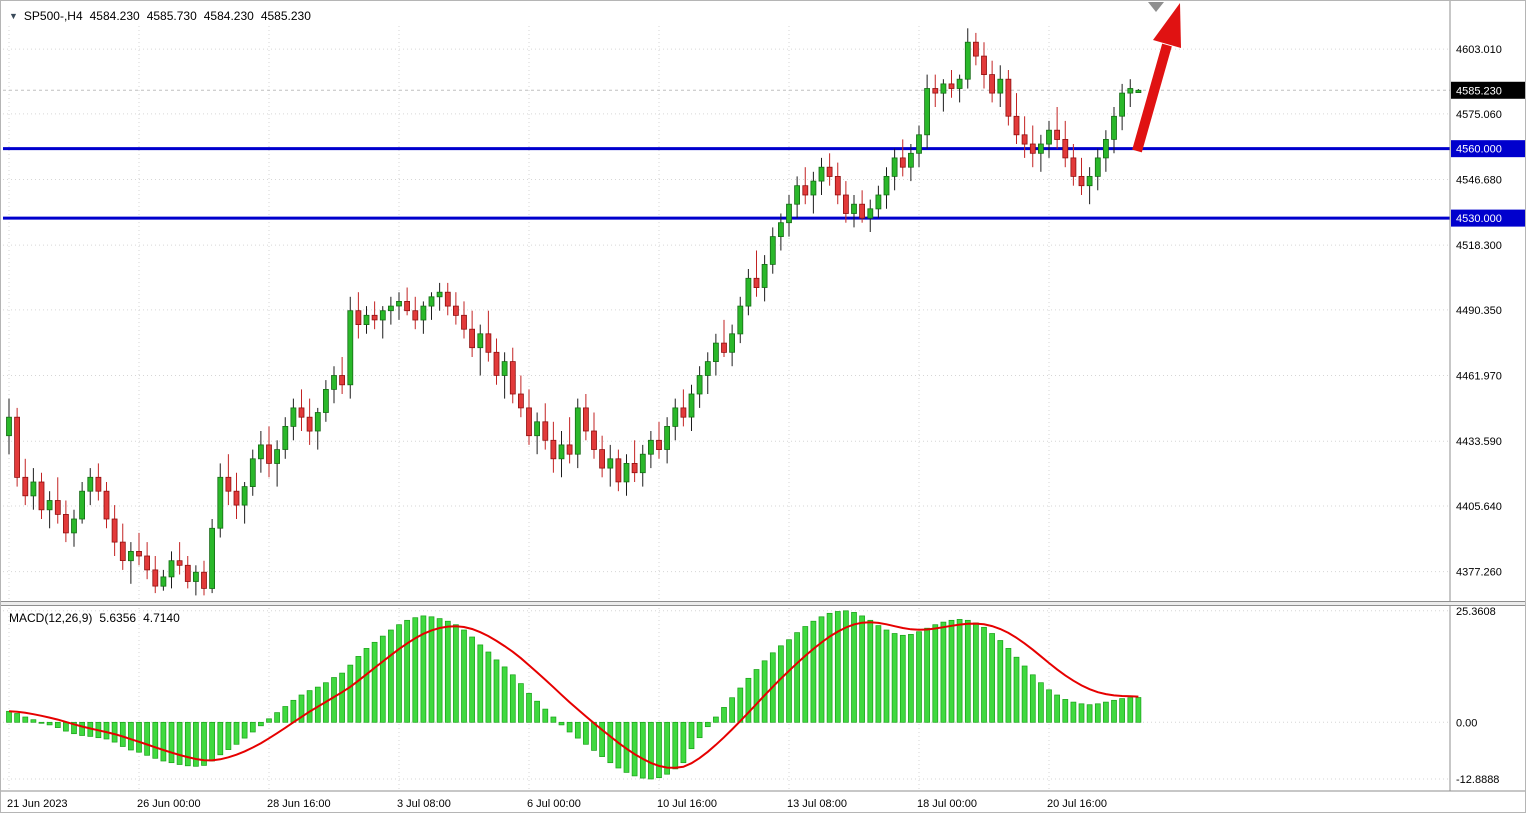 This screenshot has width=1526, height=813. I want to click on price-tick-label: 4546.680, so click(1479, 180).